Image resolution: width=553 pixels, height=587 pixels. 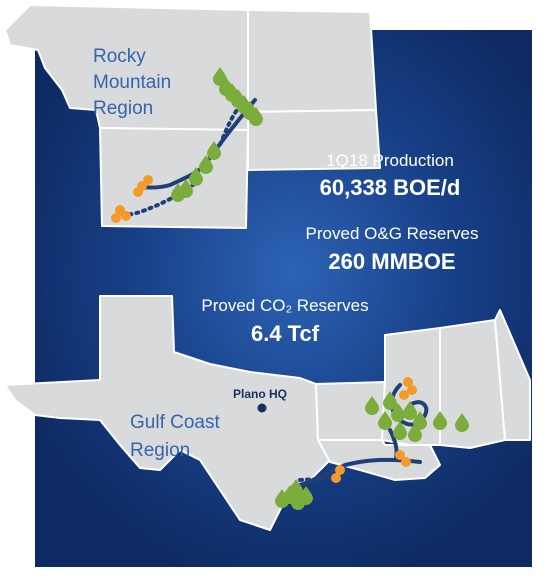 I want to click on region-label-line: Rocky, so click(x=119, y=56).